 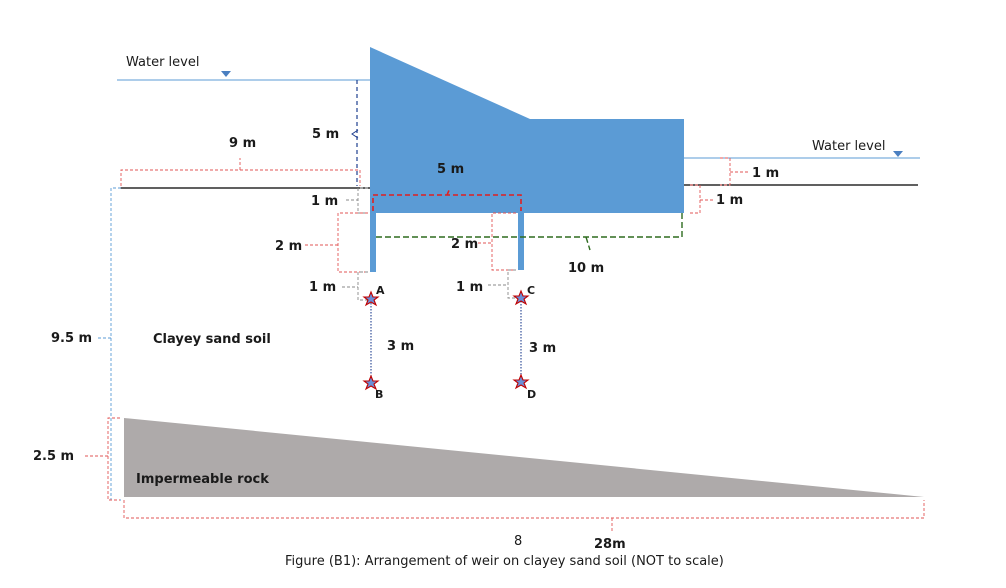 I want to click on brace-9m, so click(x=240, y=172).